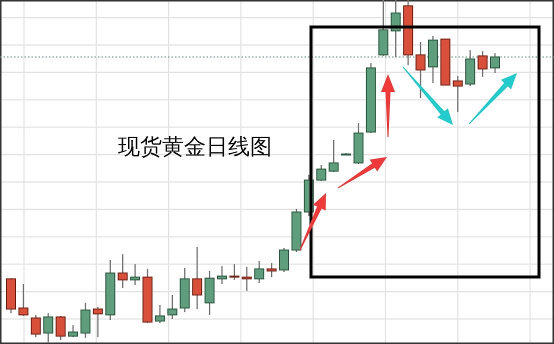 The width and height of the screenshot is (554, 344). What do you see at coordinates (195, 147) in the screenshot?
I see `text: 现货黄金日线图` at bounding box center [195, 147].